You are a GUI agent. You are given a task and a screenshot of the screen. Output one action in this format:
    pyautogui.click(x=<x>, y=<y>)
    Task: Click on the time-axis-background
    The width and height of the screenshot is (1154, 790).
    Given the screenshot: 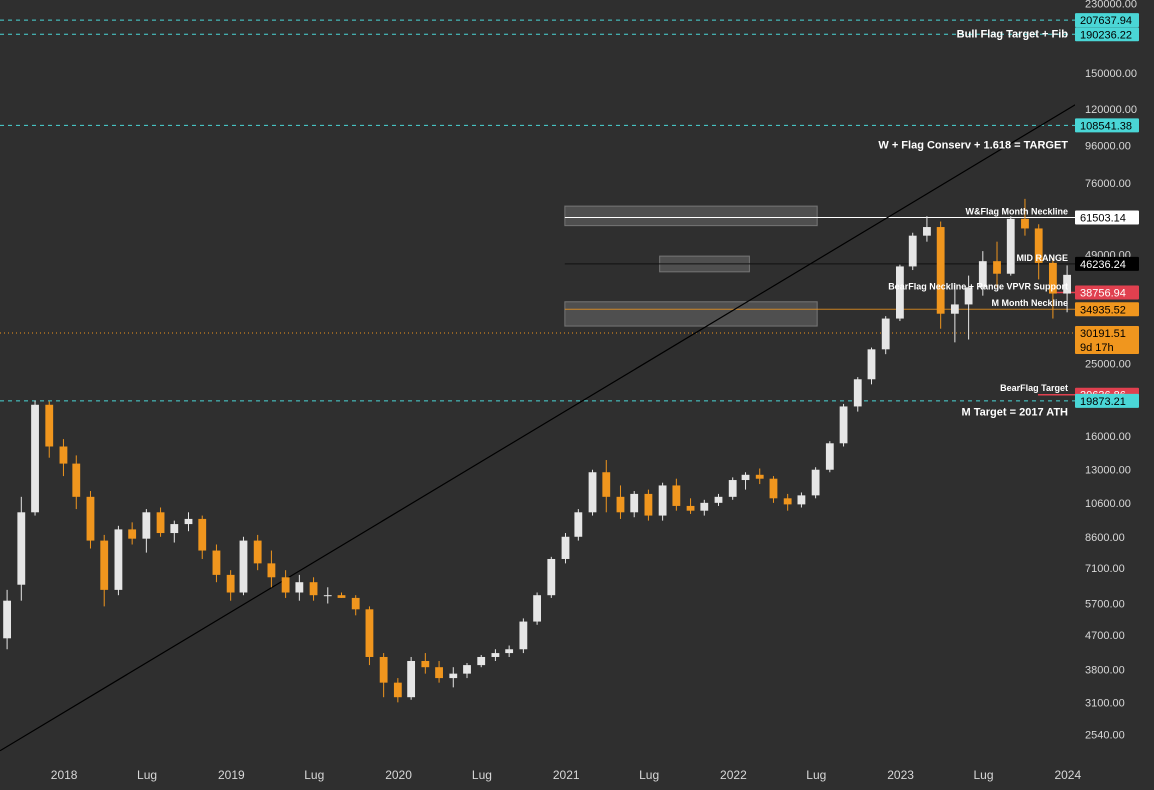 What is the action you would take?
    pyautogui.click(x=577, y=775)
    